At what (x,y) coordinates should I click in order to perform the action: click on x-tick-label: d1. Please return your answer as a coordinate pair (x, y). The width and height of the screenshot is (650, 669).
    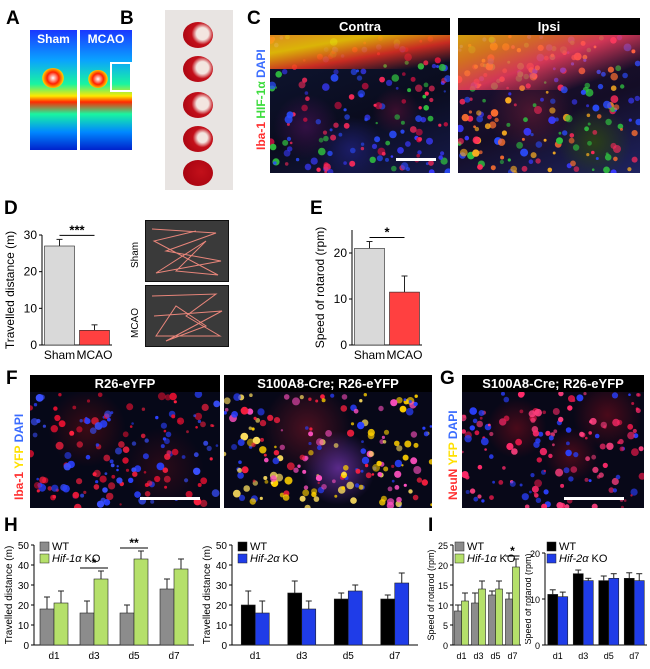
    Looking at the image, I should click on (558, 656).